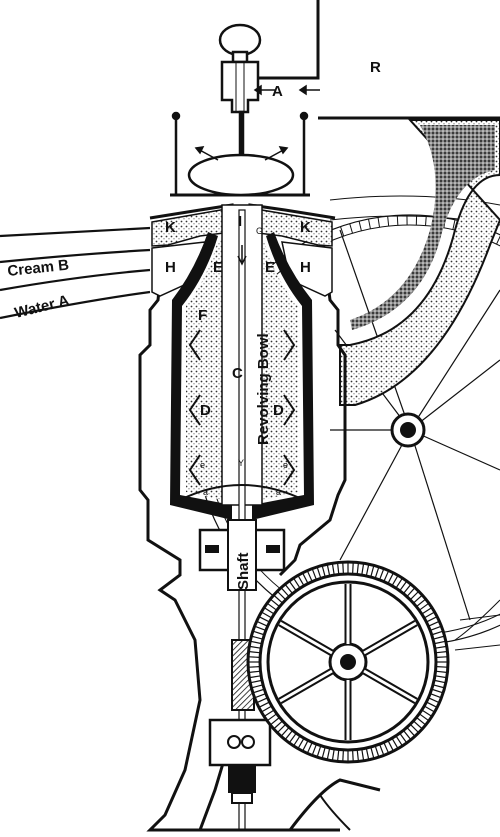 This screenshot has height=837, width=500. What do you see at coordinates (75, 273) in the screenshot?
I see `outlet-pipes` at bounding box center [75, 273].